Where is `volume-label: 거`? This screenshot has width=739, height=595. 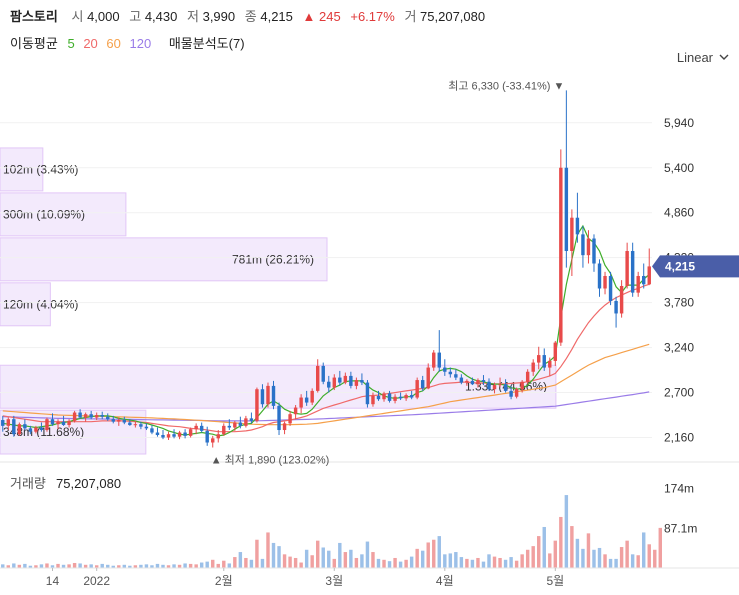
volume-label: 거 is located at coordinates (410, 16).